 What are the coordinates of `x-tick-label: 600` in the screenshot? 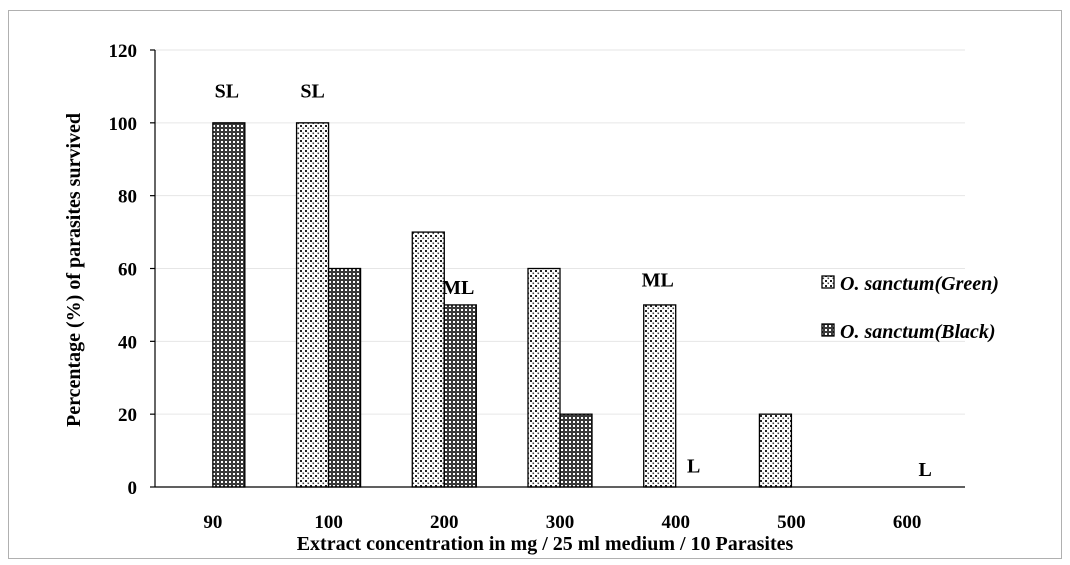 It's located at (907, 522).